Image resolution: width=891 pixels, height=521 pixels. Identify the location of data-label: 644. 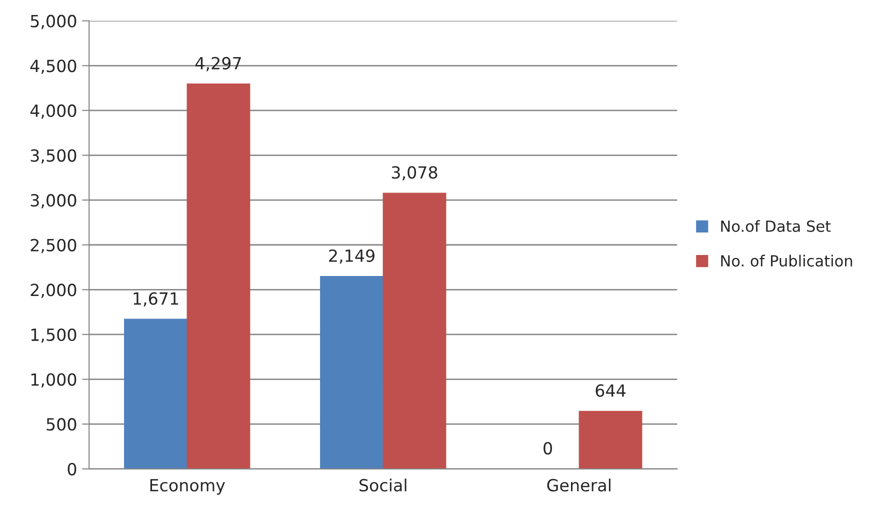
(611, 390).